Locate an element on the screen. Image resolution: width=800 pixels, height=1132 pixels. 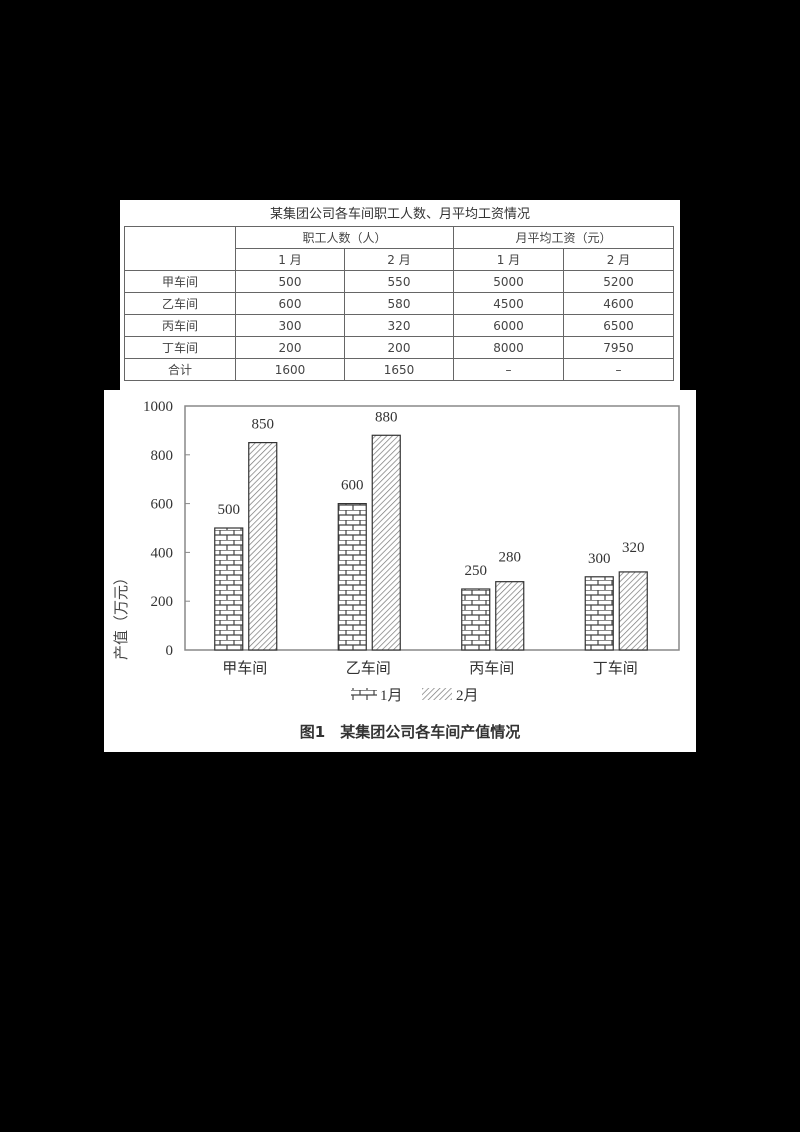
cell: 8000 is located at coordinates (508, 347).